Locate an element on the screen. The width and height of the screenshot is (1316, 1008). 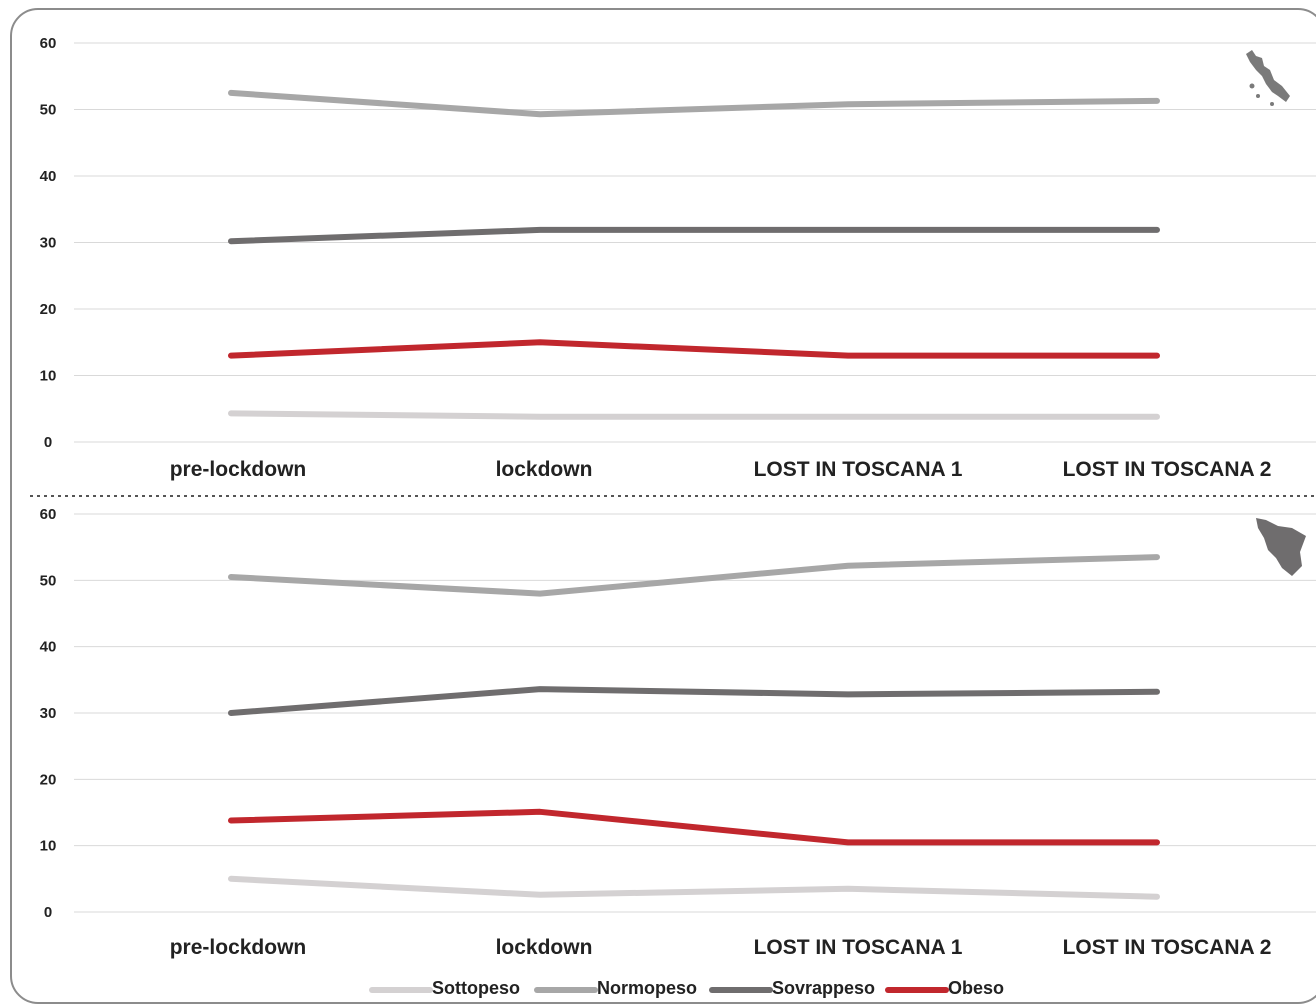
italy-map-icon is located at coordinates (1268, 78).